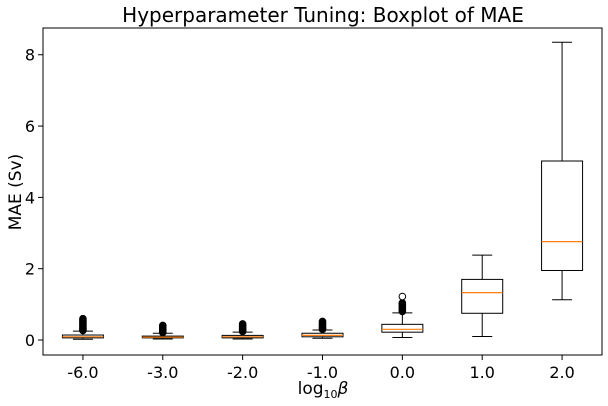 The width and height of the screenshot is (608, 406). What do you see at coordinates (561, 372) in the screenshot?
I see `x-tick-label: 2.0` at bounding box center [561, 372].